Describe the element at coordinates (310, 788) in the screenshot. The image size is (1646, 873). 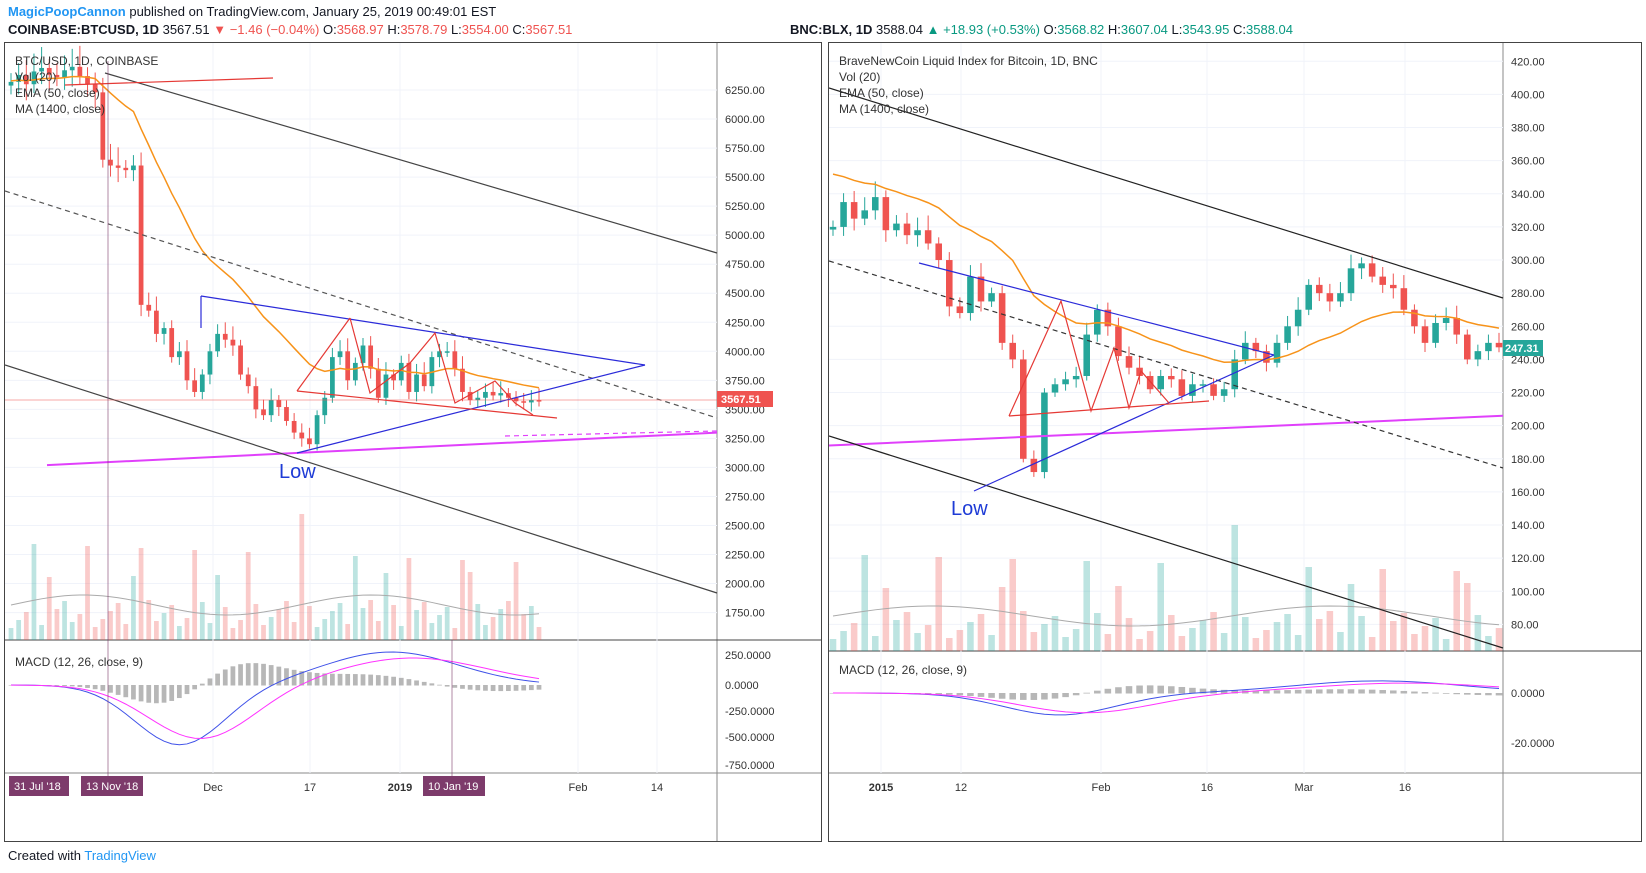
I see `left-x-tick-label: 17` at that location.